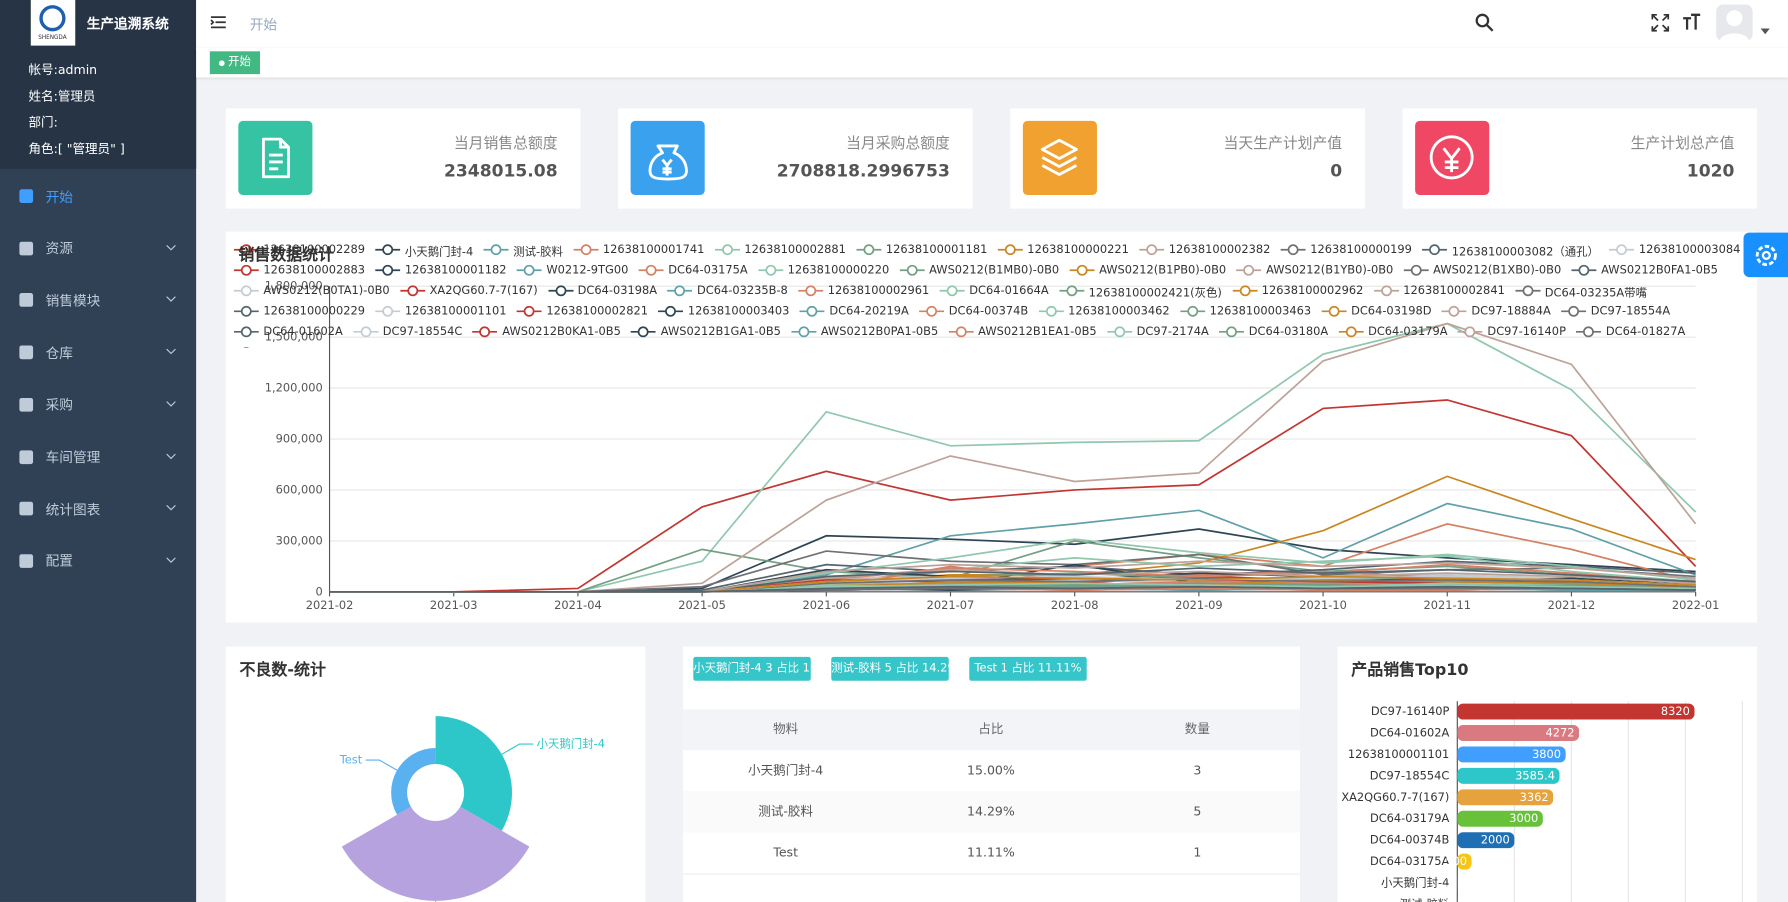 Image resolution: width=1788 pixels, height=902 pixels. What do you see at coordinates (994, 291) in the screenshot?
I see `legend-item: DC64-01664A` at bounding box center [994, 291].